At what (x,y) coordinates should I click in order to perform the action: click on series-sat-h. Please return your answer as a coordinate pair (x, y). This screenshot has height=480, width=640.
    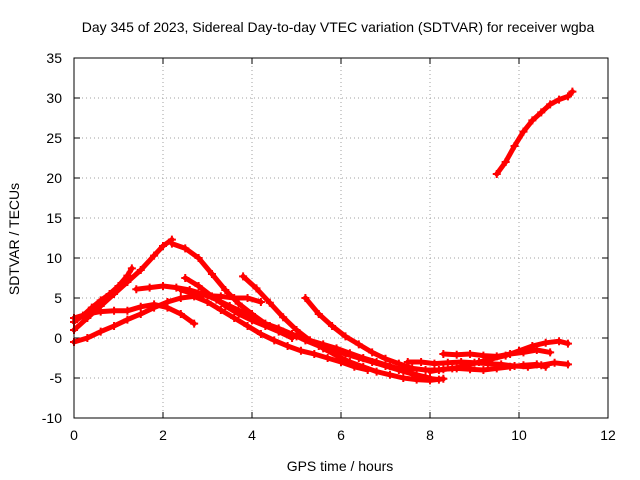
    Looking at the image, I should click on (239, 308).